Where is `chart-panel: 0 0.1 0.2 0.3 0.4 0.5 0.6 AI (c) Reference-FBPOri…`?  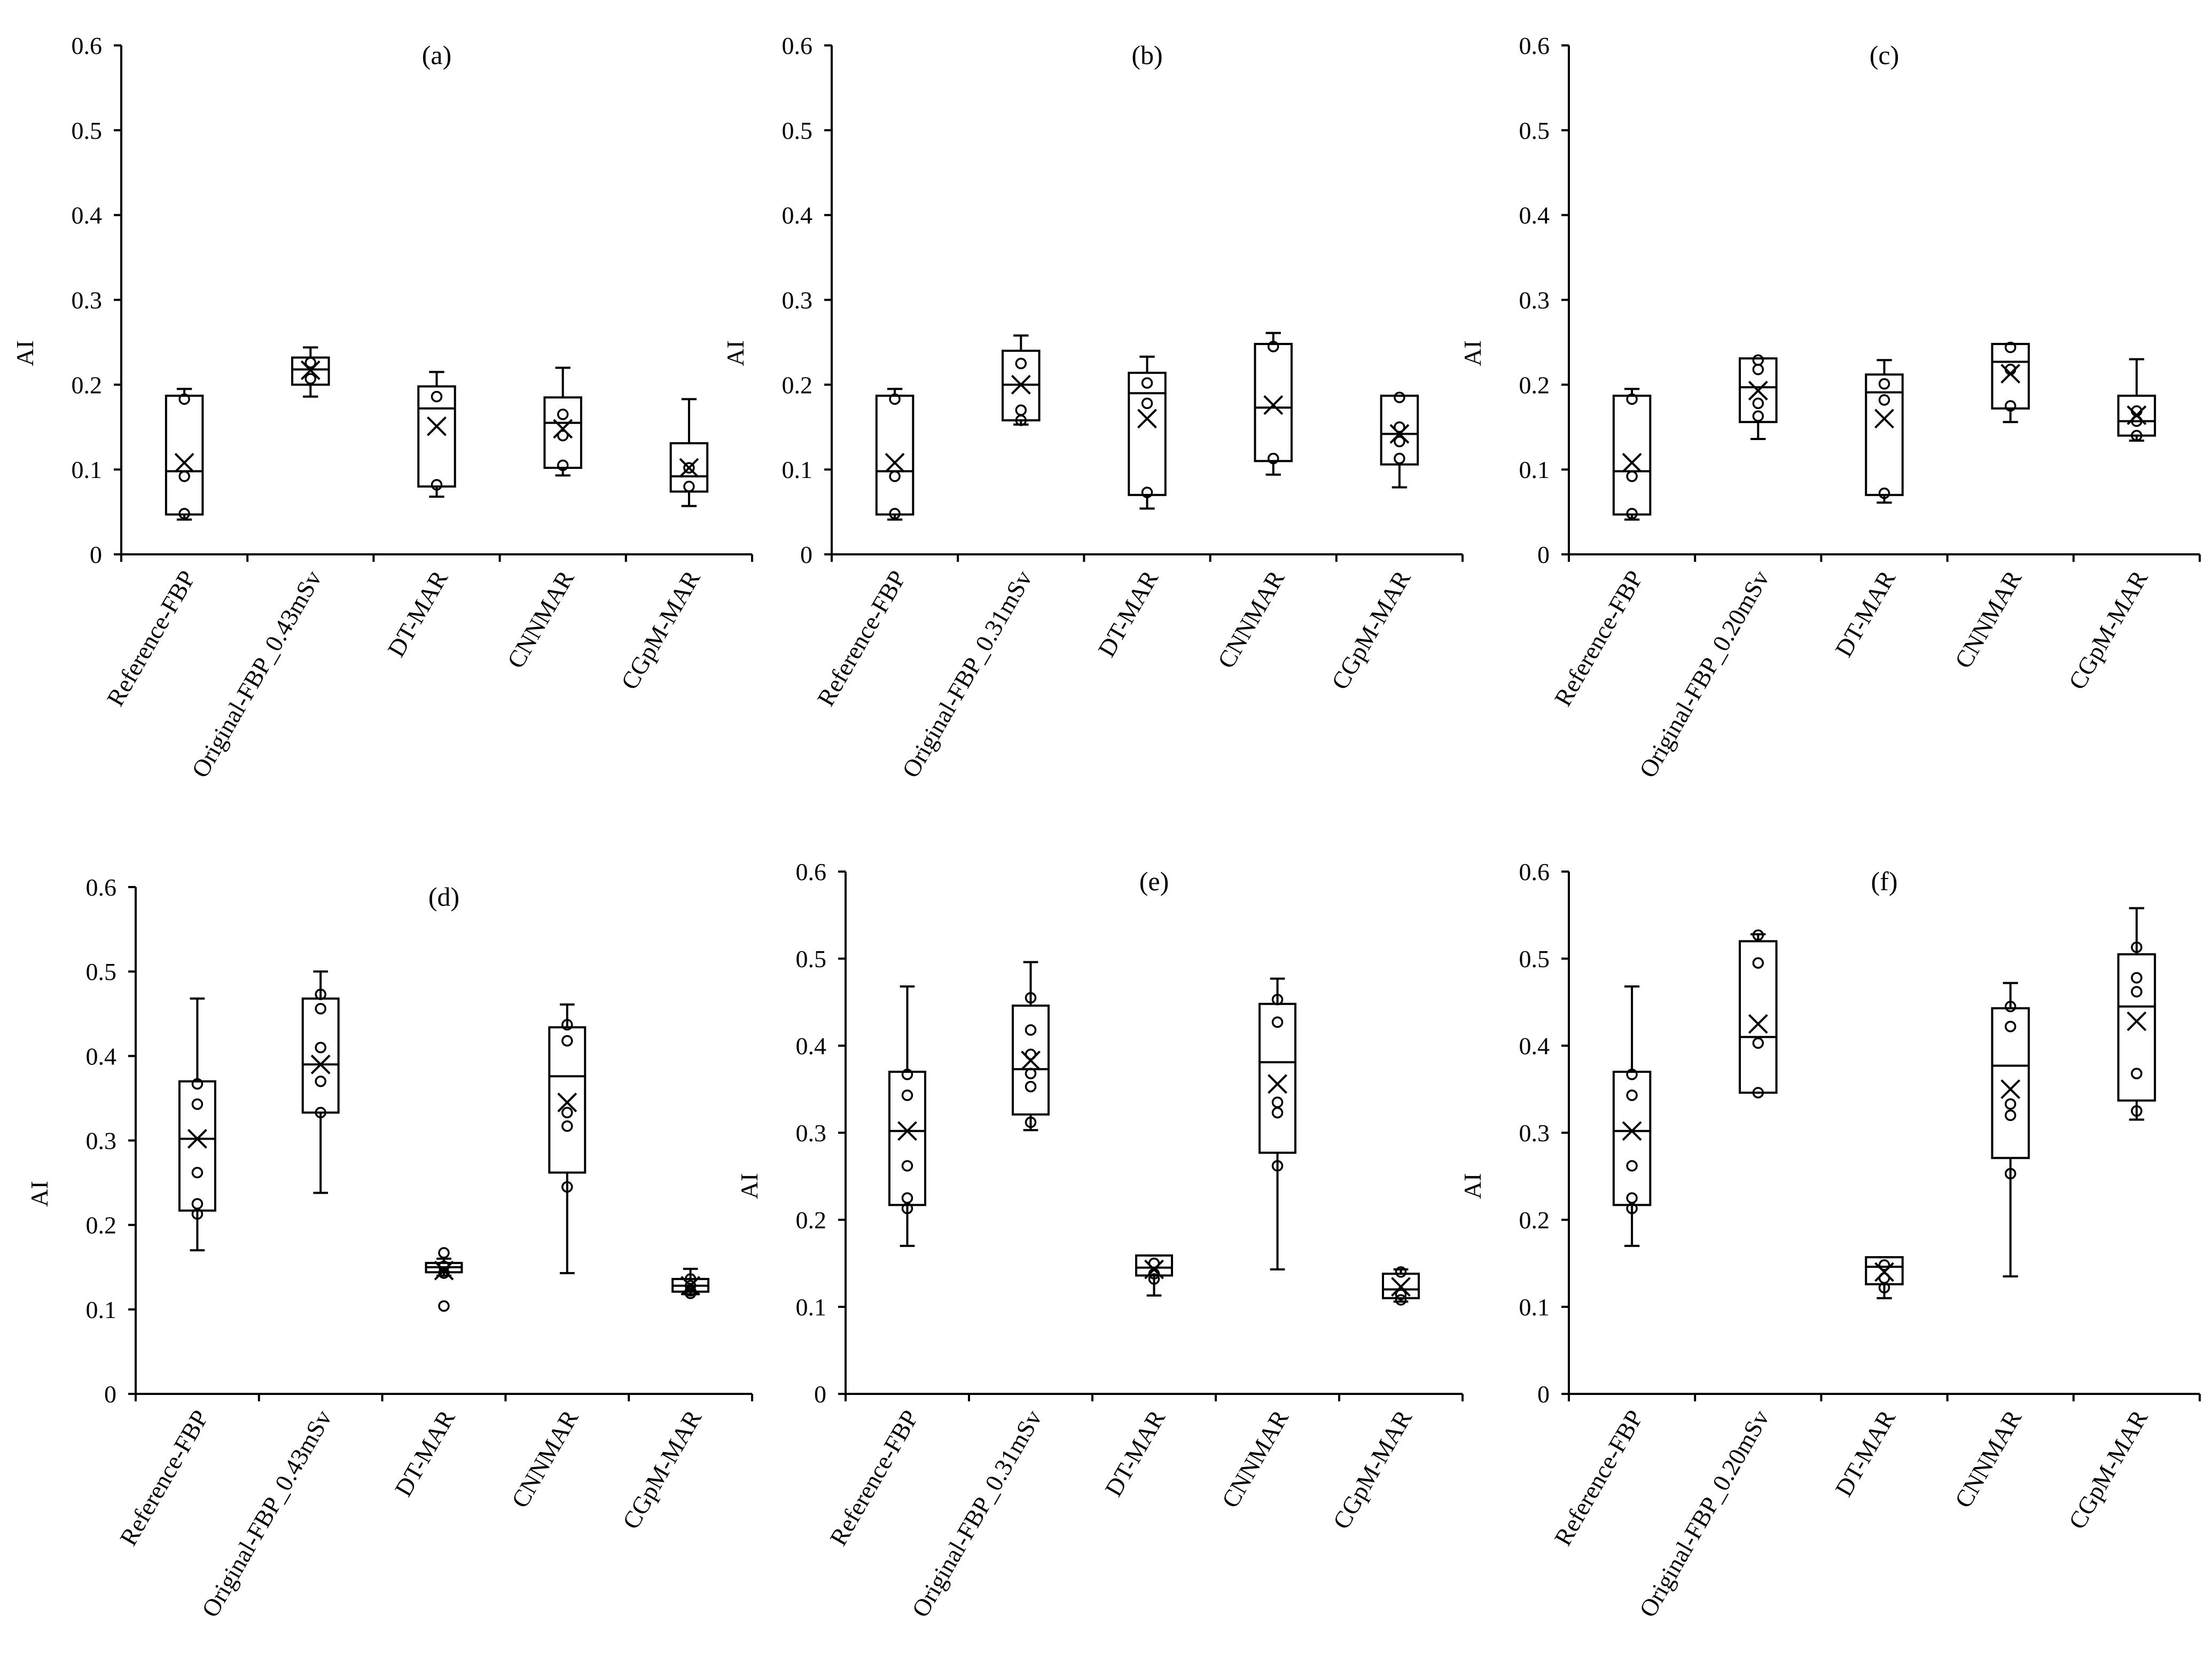 chart-panel: 0 0.1 0.2 0.3 0.4 0.5 0.6 AI (c) Reference-FBPOri… is located at coordinates (1830, 407).